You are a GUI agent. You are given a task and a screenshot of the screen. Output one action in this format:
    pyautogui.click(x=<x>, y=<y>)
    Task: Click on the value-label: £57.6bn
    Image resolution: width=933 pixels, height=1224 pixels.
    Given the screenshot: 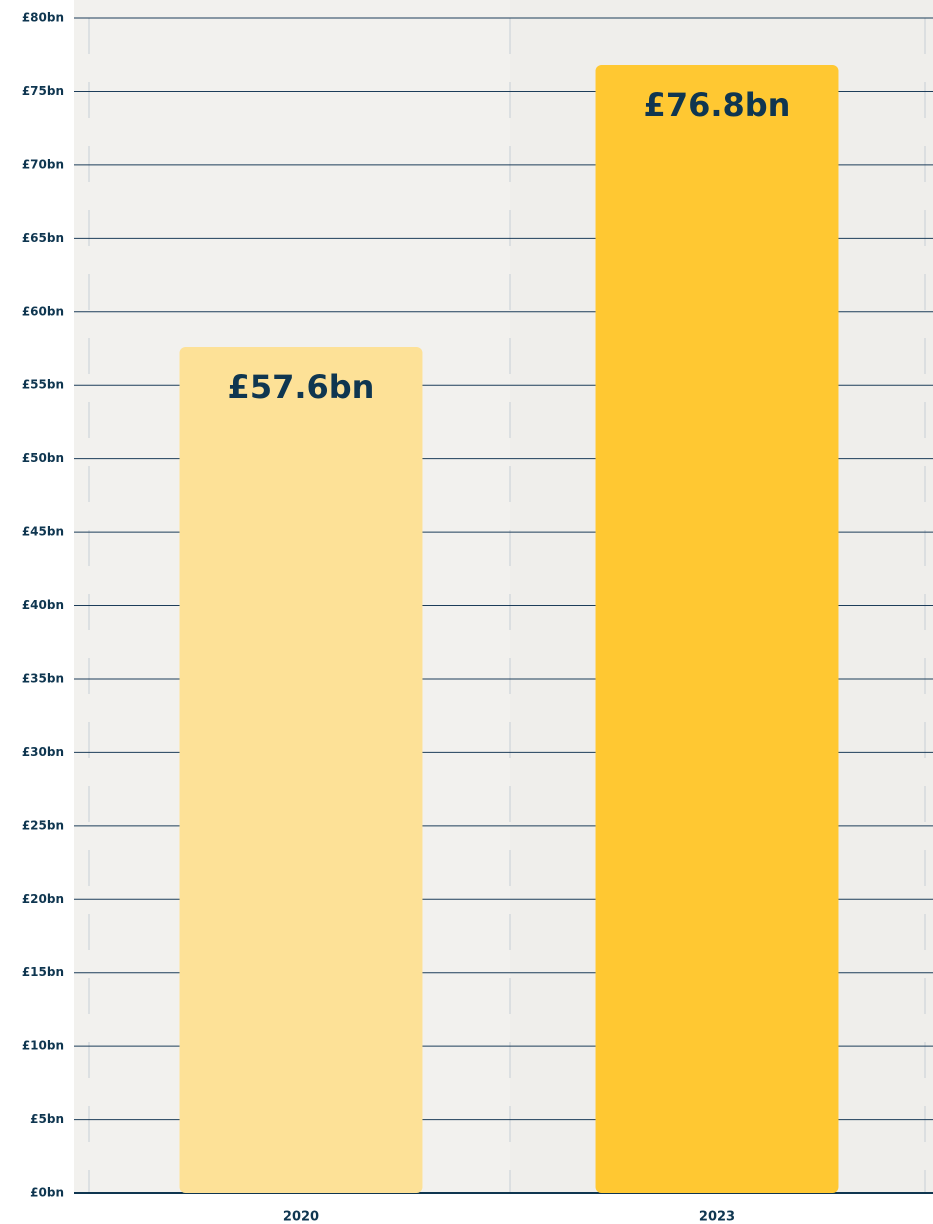 What is the action you would take?
    pyautogui.click(x=301, y=387)
    